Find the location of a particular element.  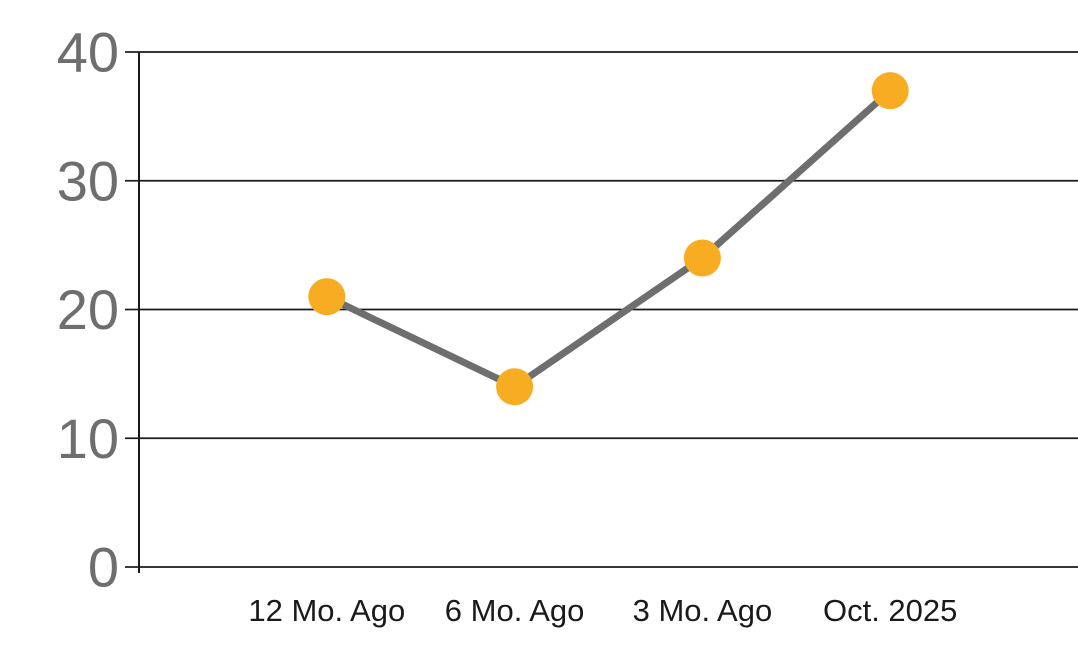

y-tick-label: 30 is located at coordinates (88, 180).